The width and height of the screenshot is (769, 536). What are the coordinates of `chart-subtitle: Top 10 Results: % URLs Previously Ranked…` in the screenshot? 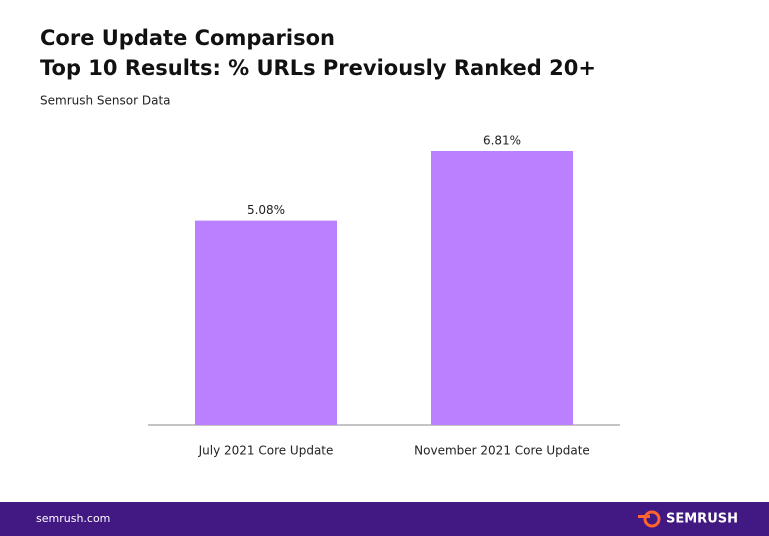 It's located at (318, 68).